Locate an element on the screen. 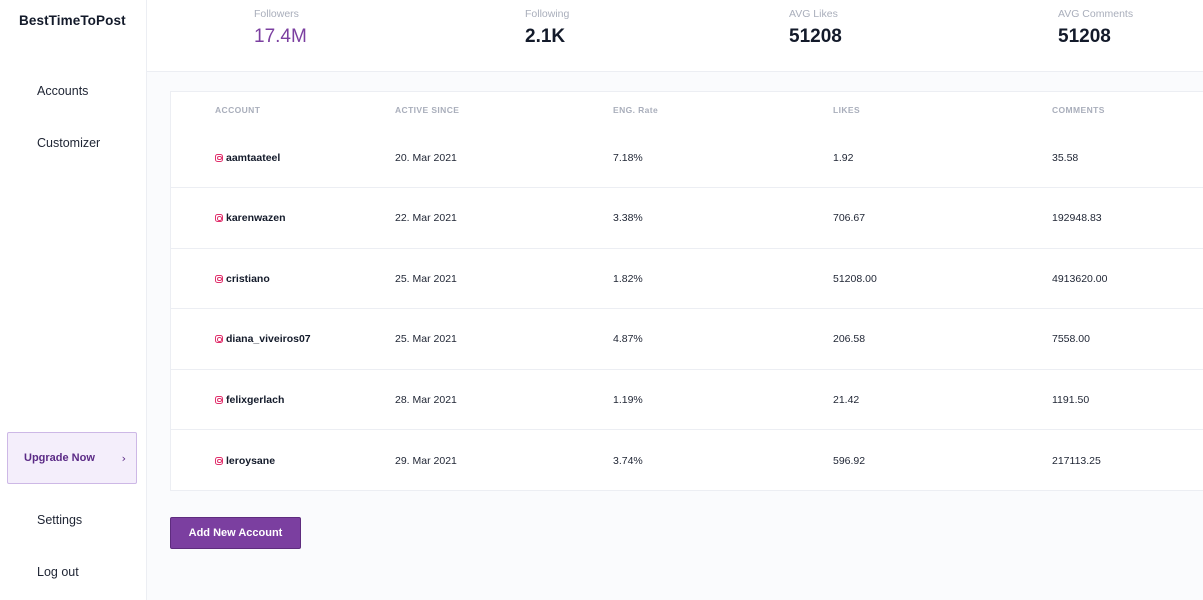 The height and width of the screenshot is (600, 1203). cell-likes-text: 596.92 is located at coordinates (849, 460).